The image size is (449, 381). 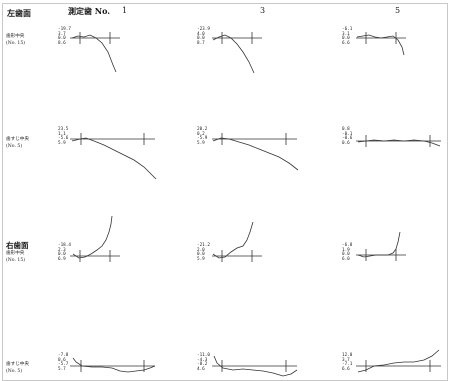 I want to click on row4-col3-trace, so click(x=255, y=366).